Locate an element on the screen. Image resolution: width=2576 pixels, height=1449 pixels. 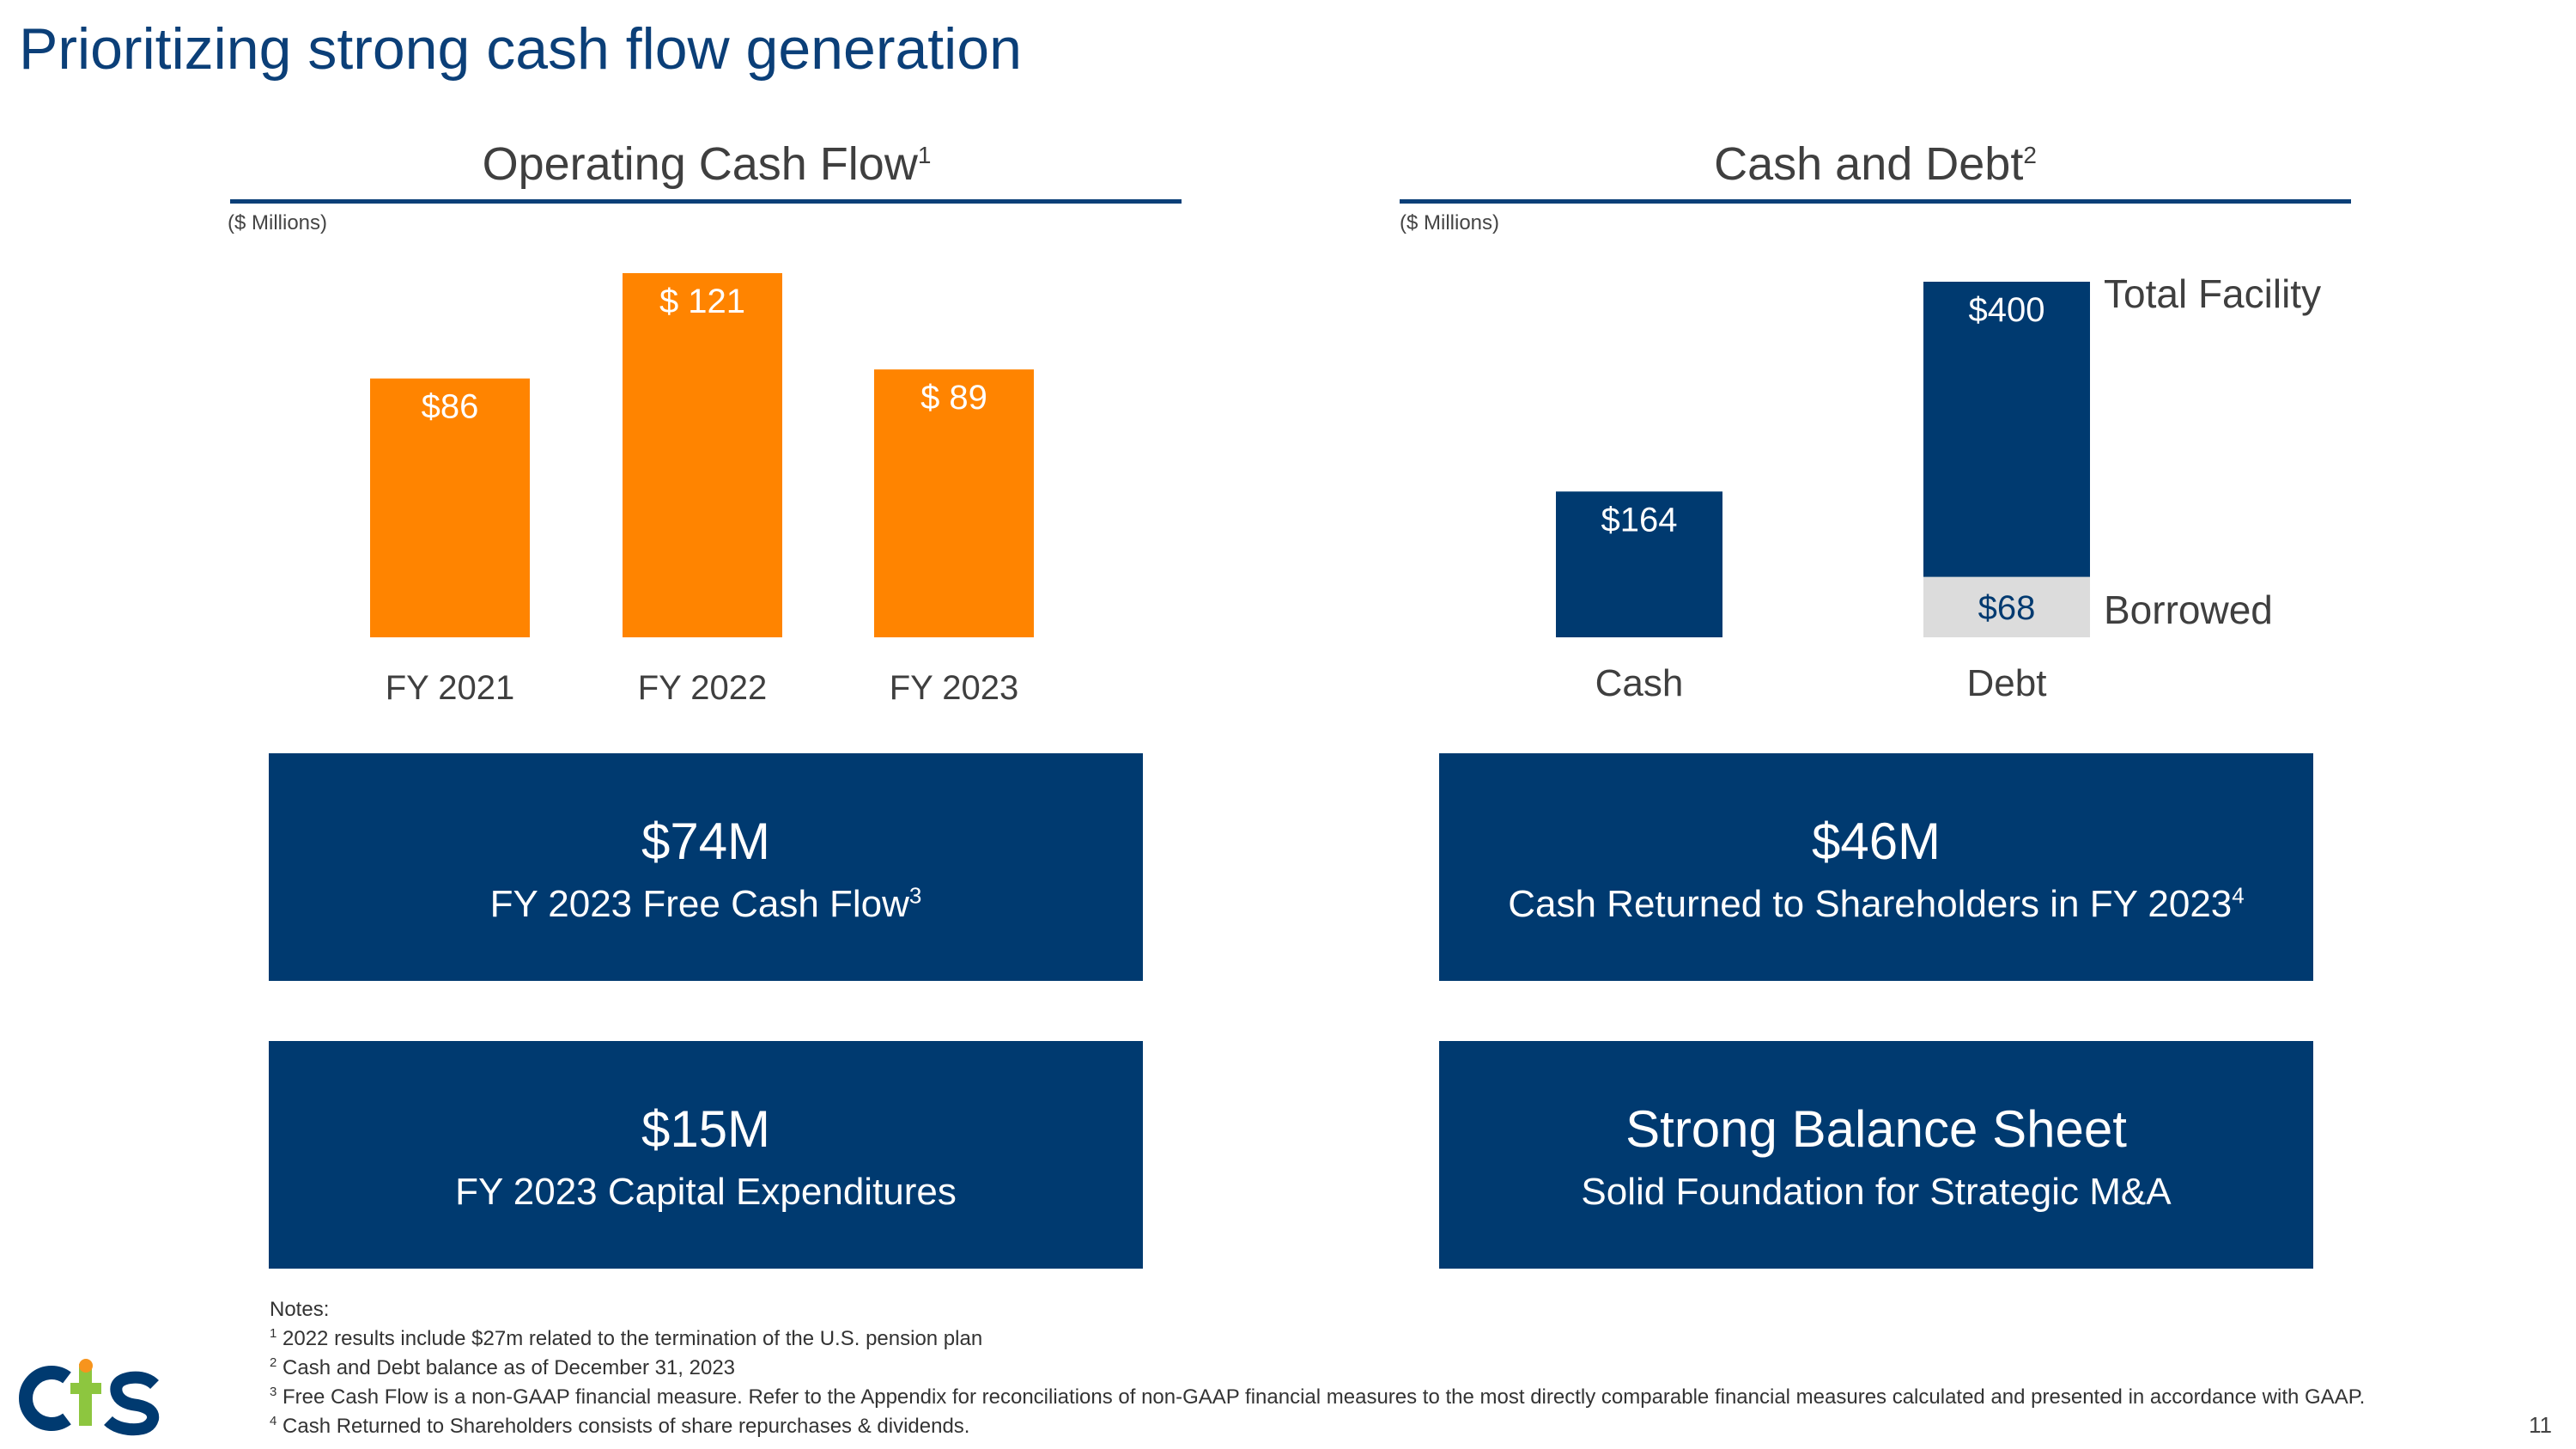
footnote-3-number: 3 is located at coordinates (273, 1392).